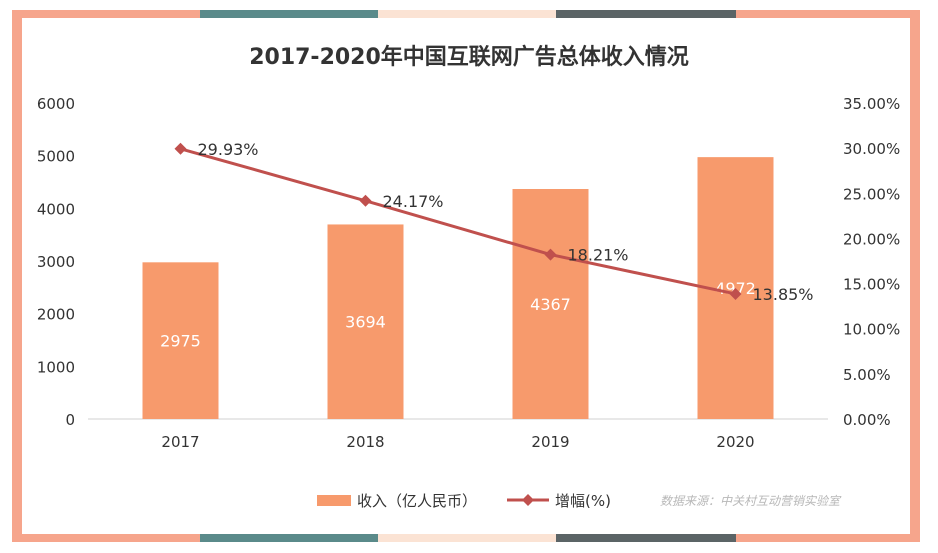  What do you see at coordinates (289, 14) in the screenshot?
I see `frame-accent-top-teal` at bounding box center [289, 14].